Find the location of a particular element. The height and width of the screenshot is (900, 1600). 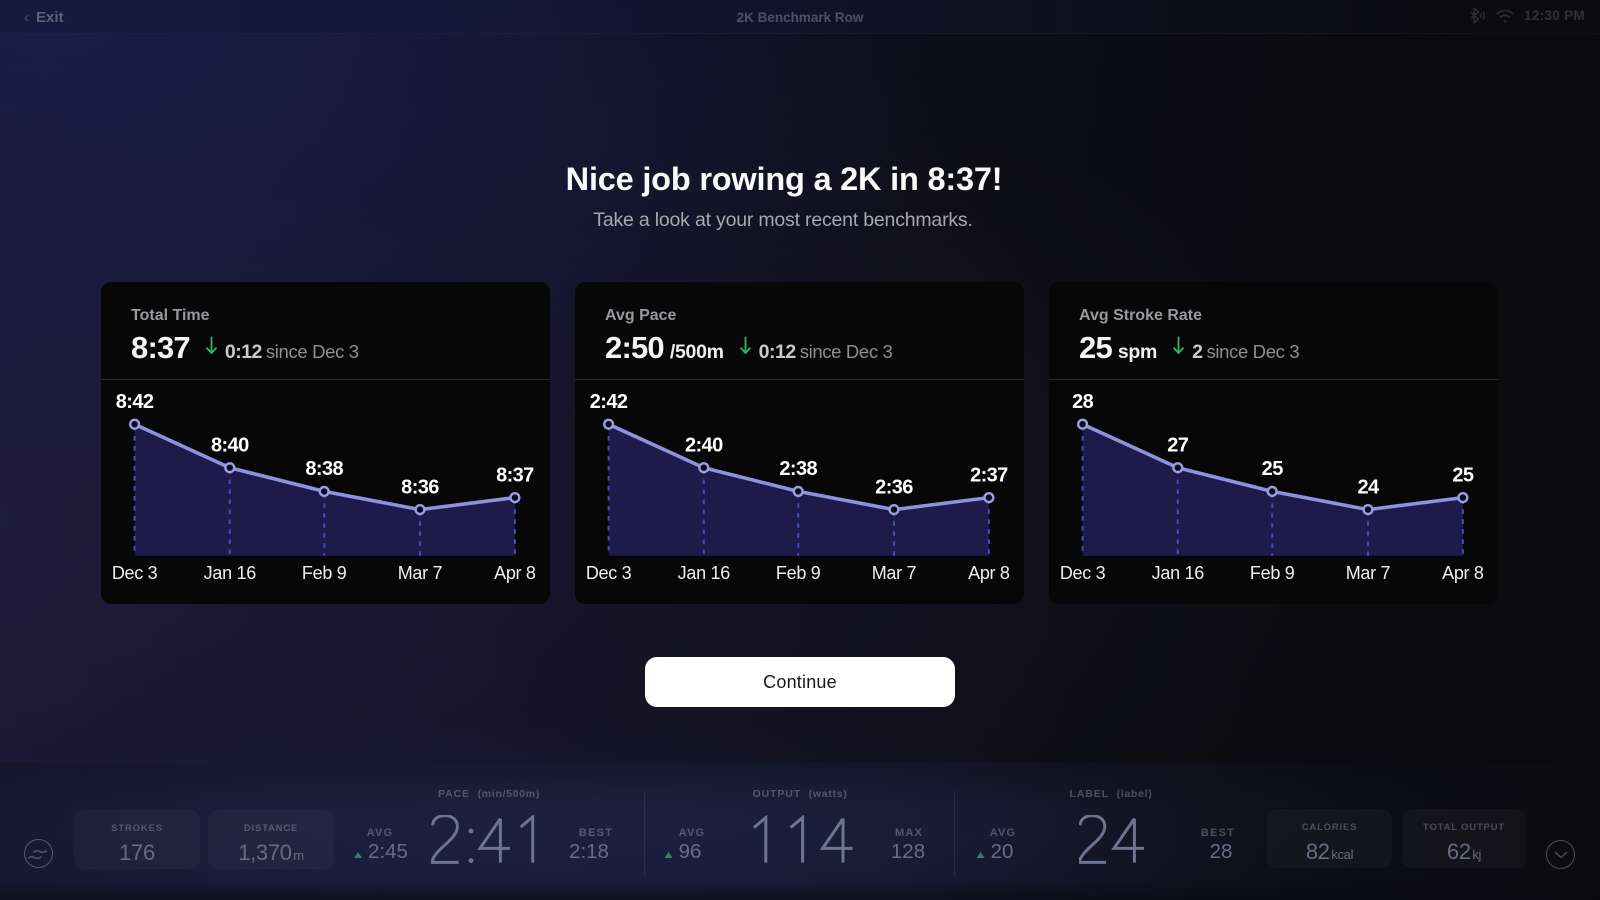

svg-text: 8:42 is located at coordinates (135, 402).